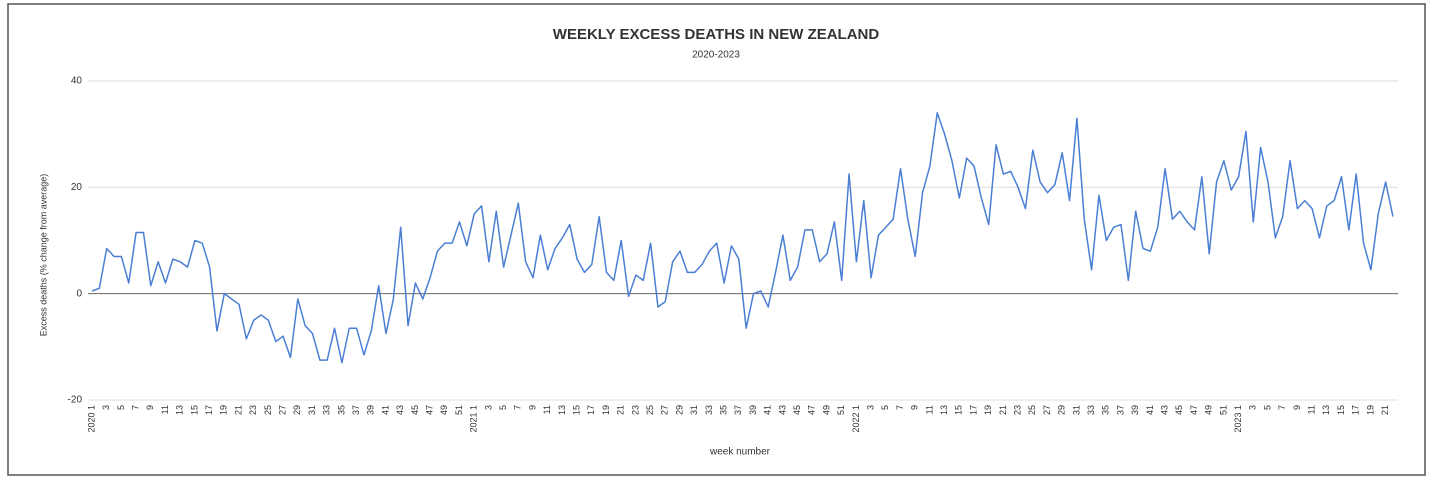  I want to click on chart-subtitle: 2020-2023, so click(716, 55).